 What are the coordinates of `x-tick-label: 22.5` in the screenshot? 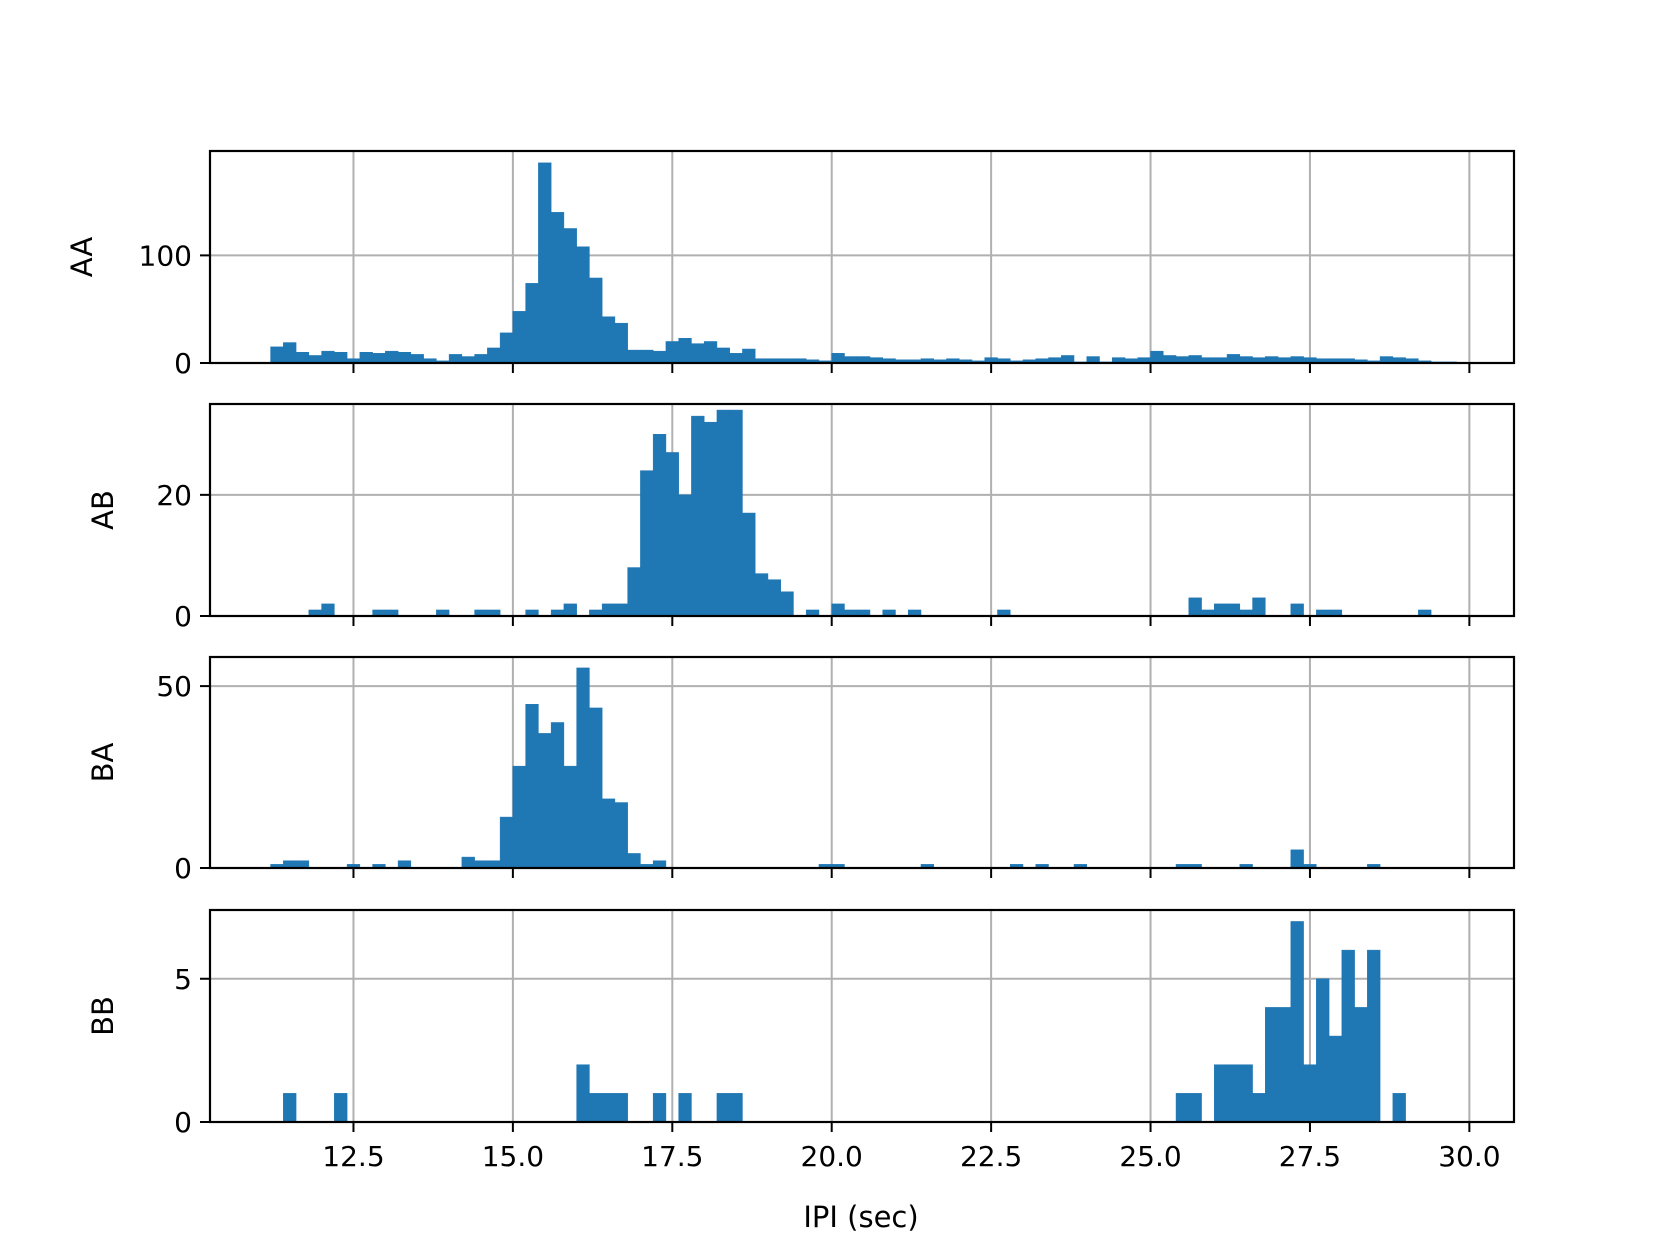 It's located at (991, 1156).